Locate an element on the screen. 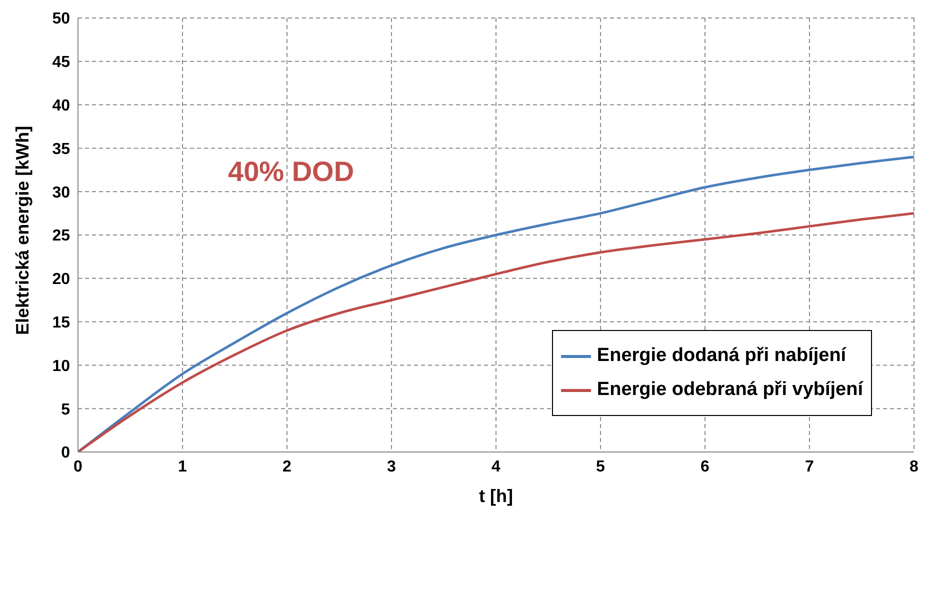 The width and height of the screenshot is (928, 596). y-tick-label: 5 is located at coordinates (65, 409).